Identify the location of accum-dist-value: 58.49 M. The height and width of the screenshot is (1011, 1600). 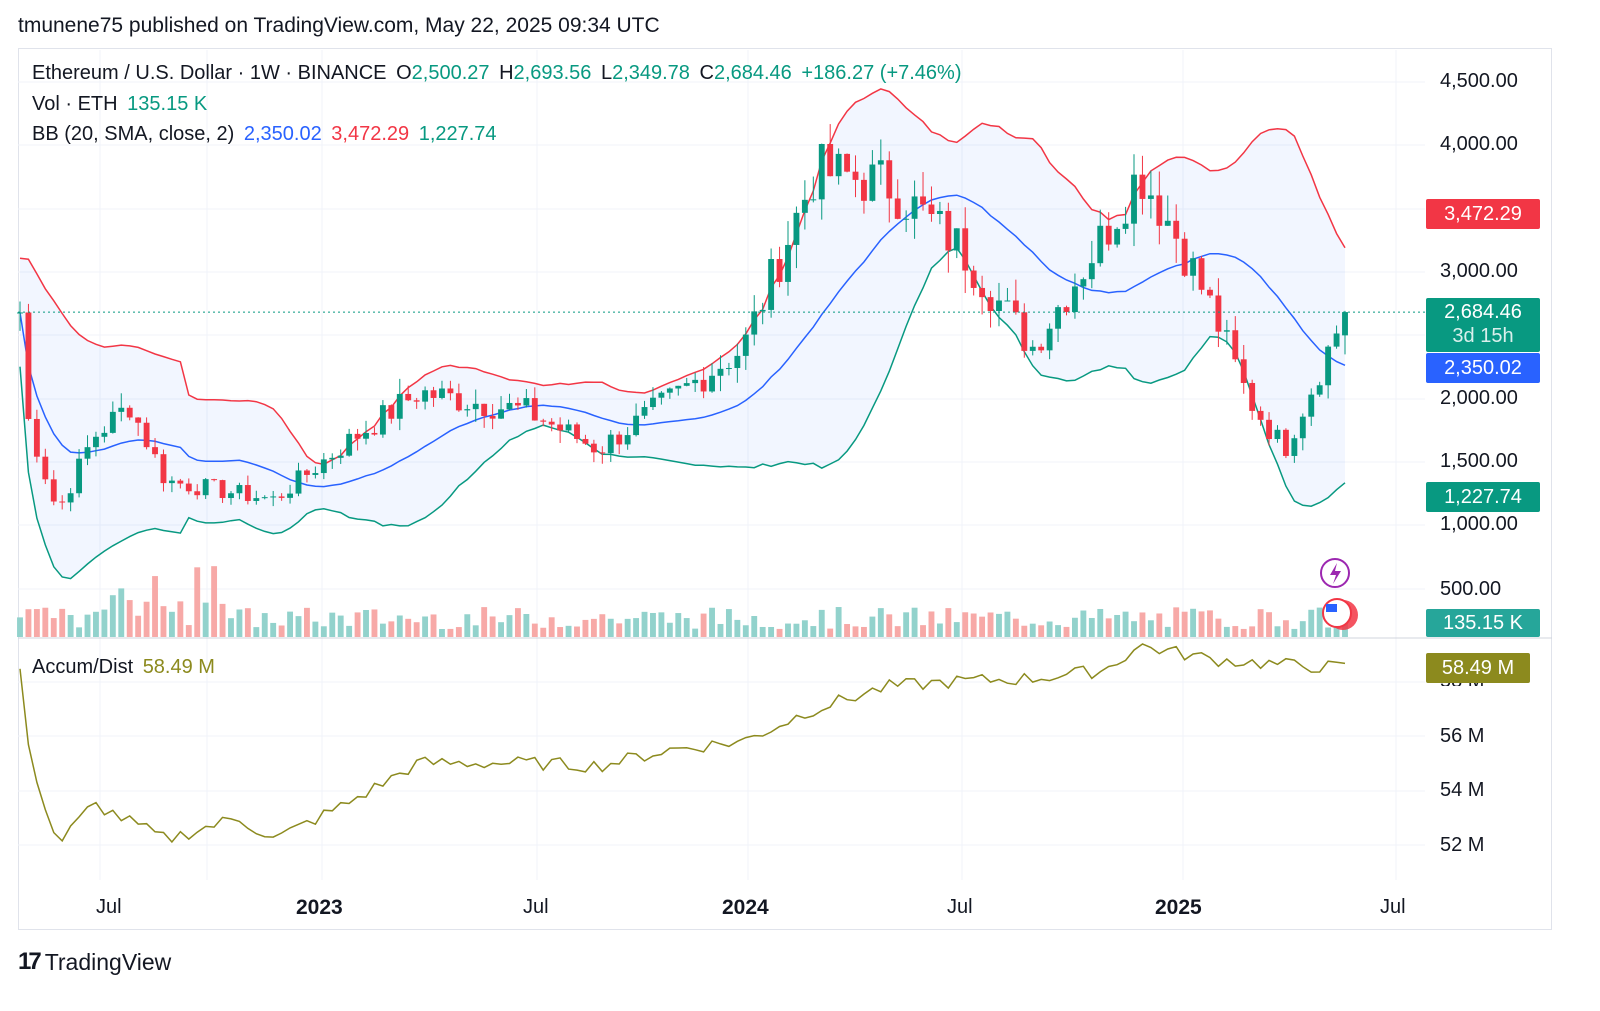
(178, 667).